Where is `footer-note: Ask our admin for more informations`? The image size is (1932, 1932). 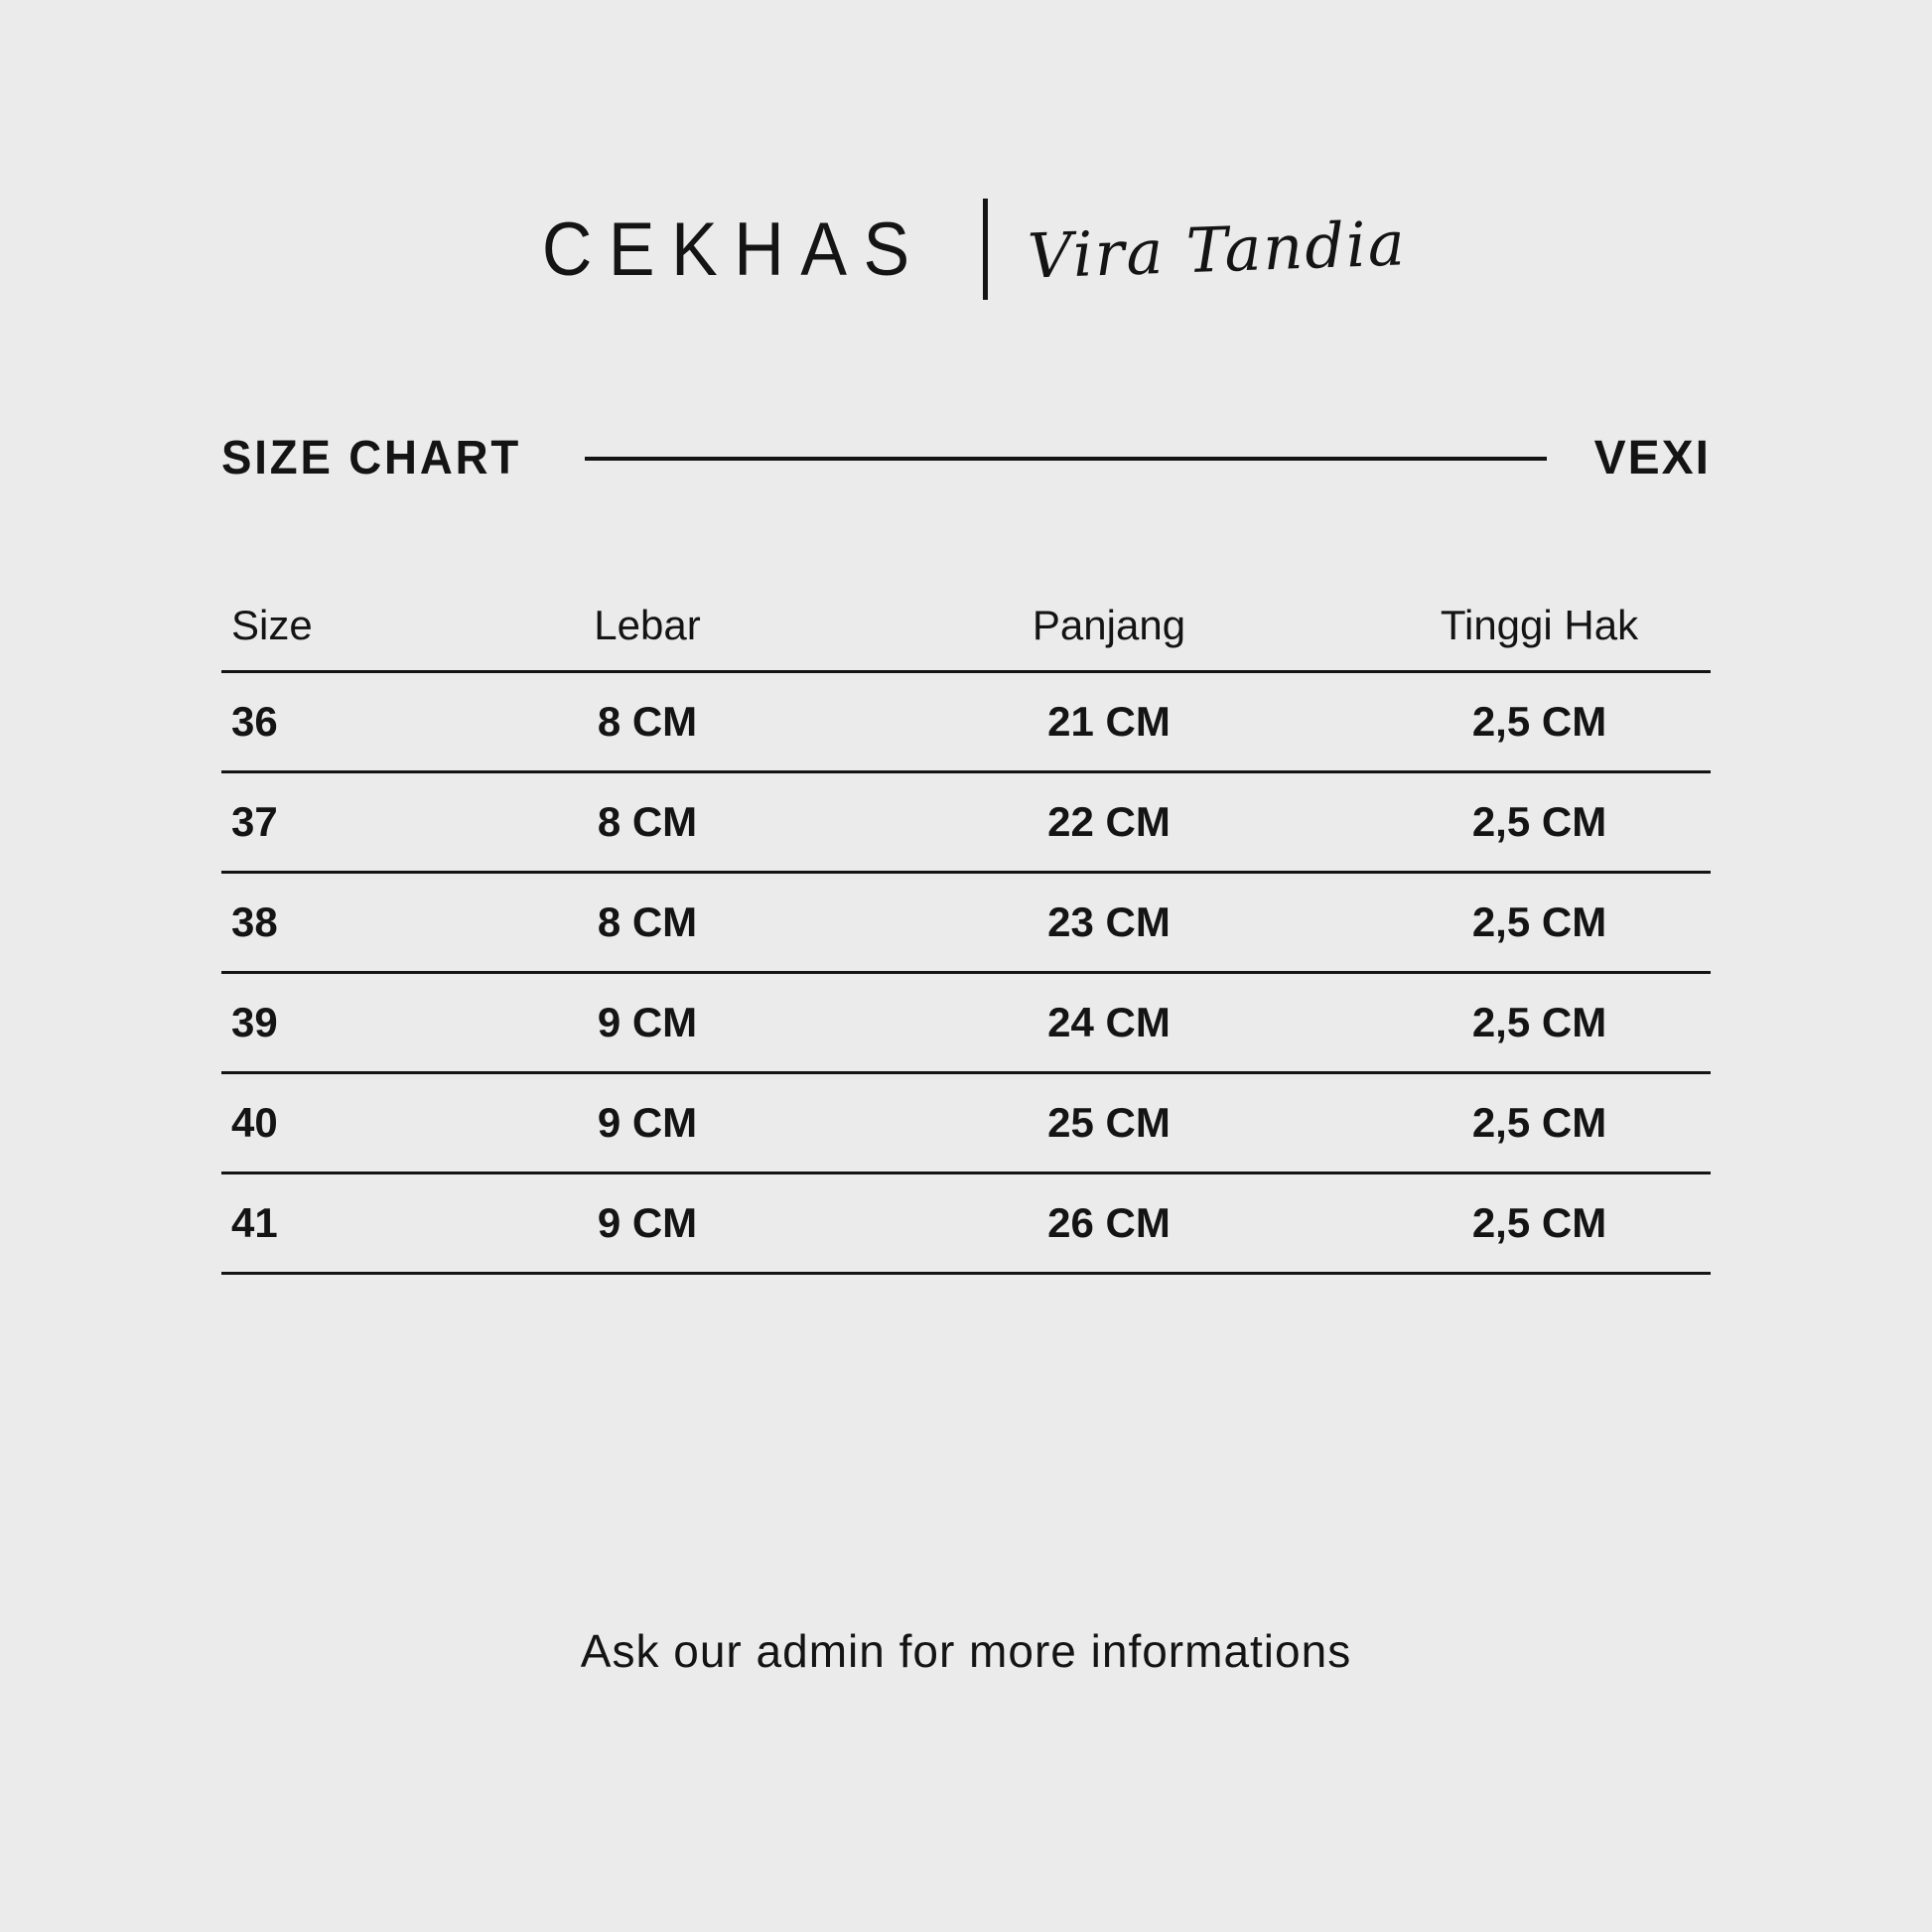 footer-note: Ask our admin for more informations is located at coordinates (966, 1651).